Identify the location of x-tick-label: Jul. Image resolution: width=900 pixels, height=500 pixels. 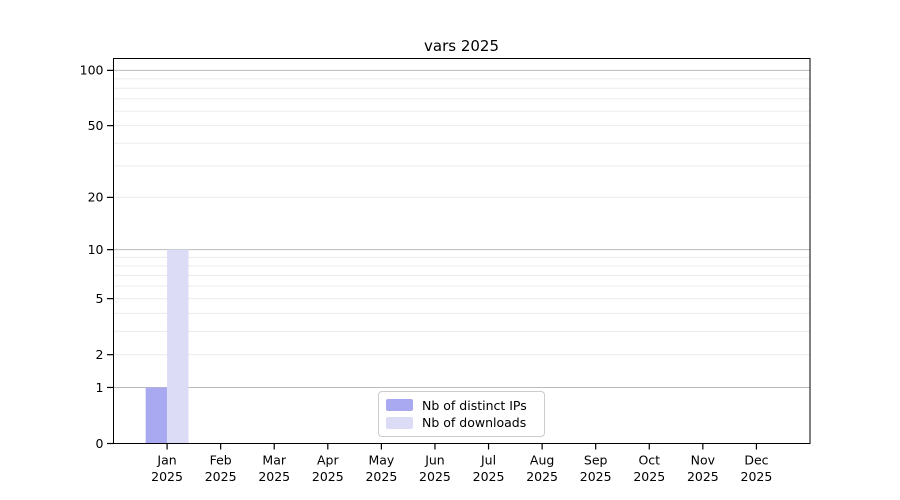
(488, 460).